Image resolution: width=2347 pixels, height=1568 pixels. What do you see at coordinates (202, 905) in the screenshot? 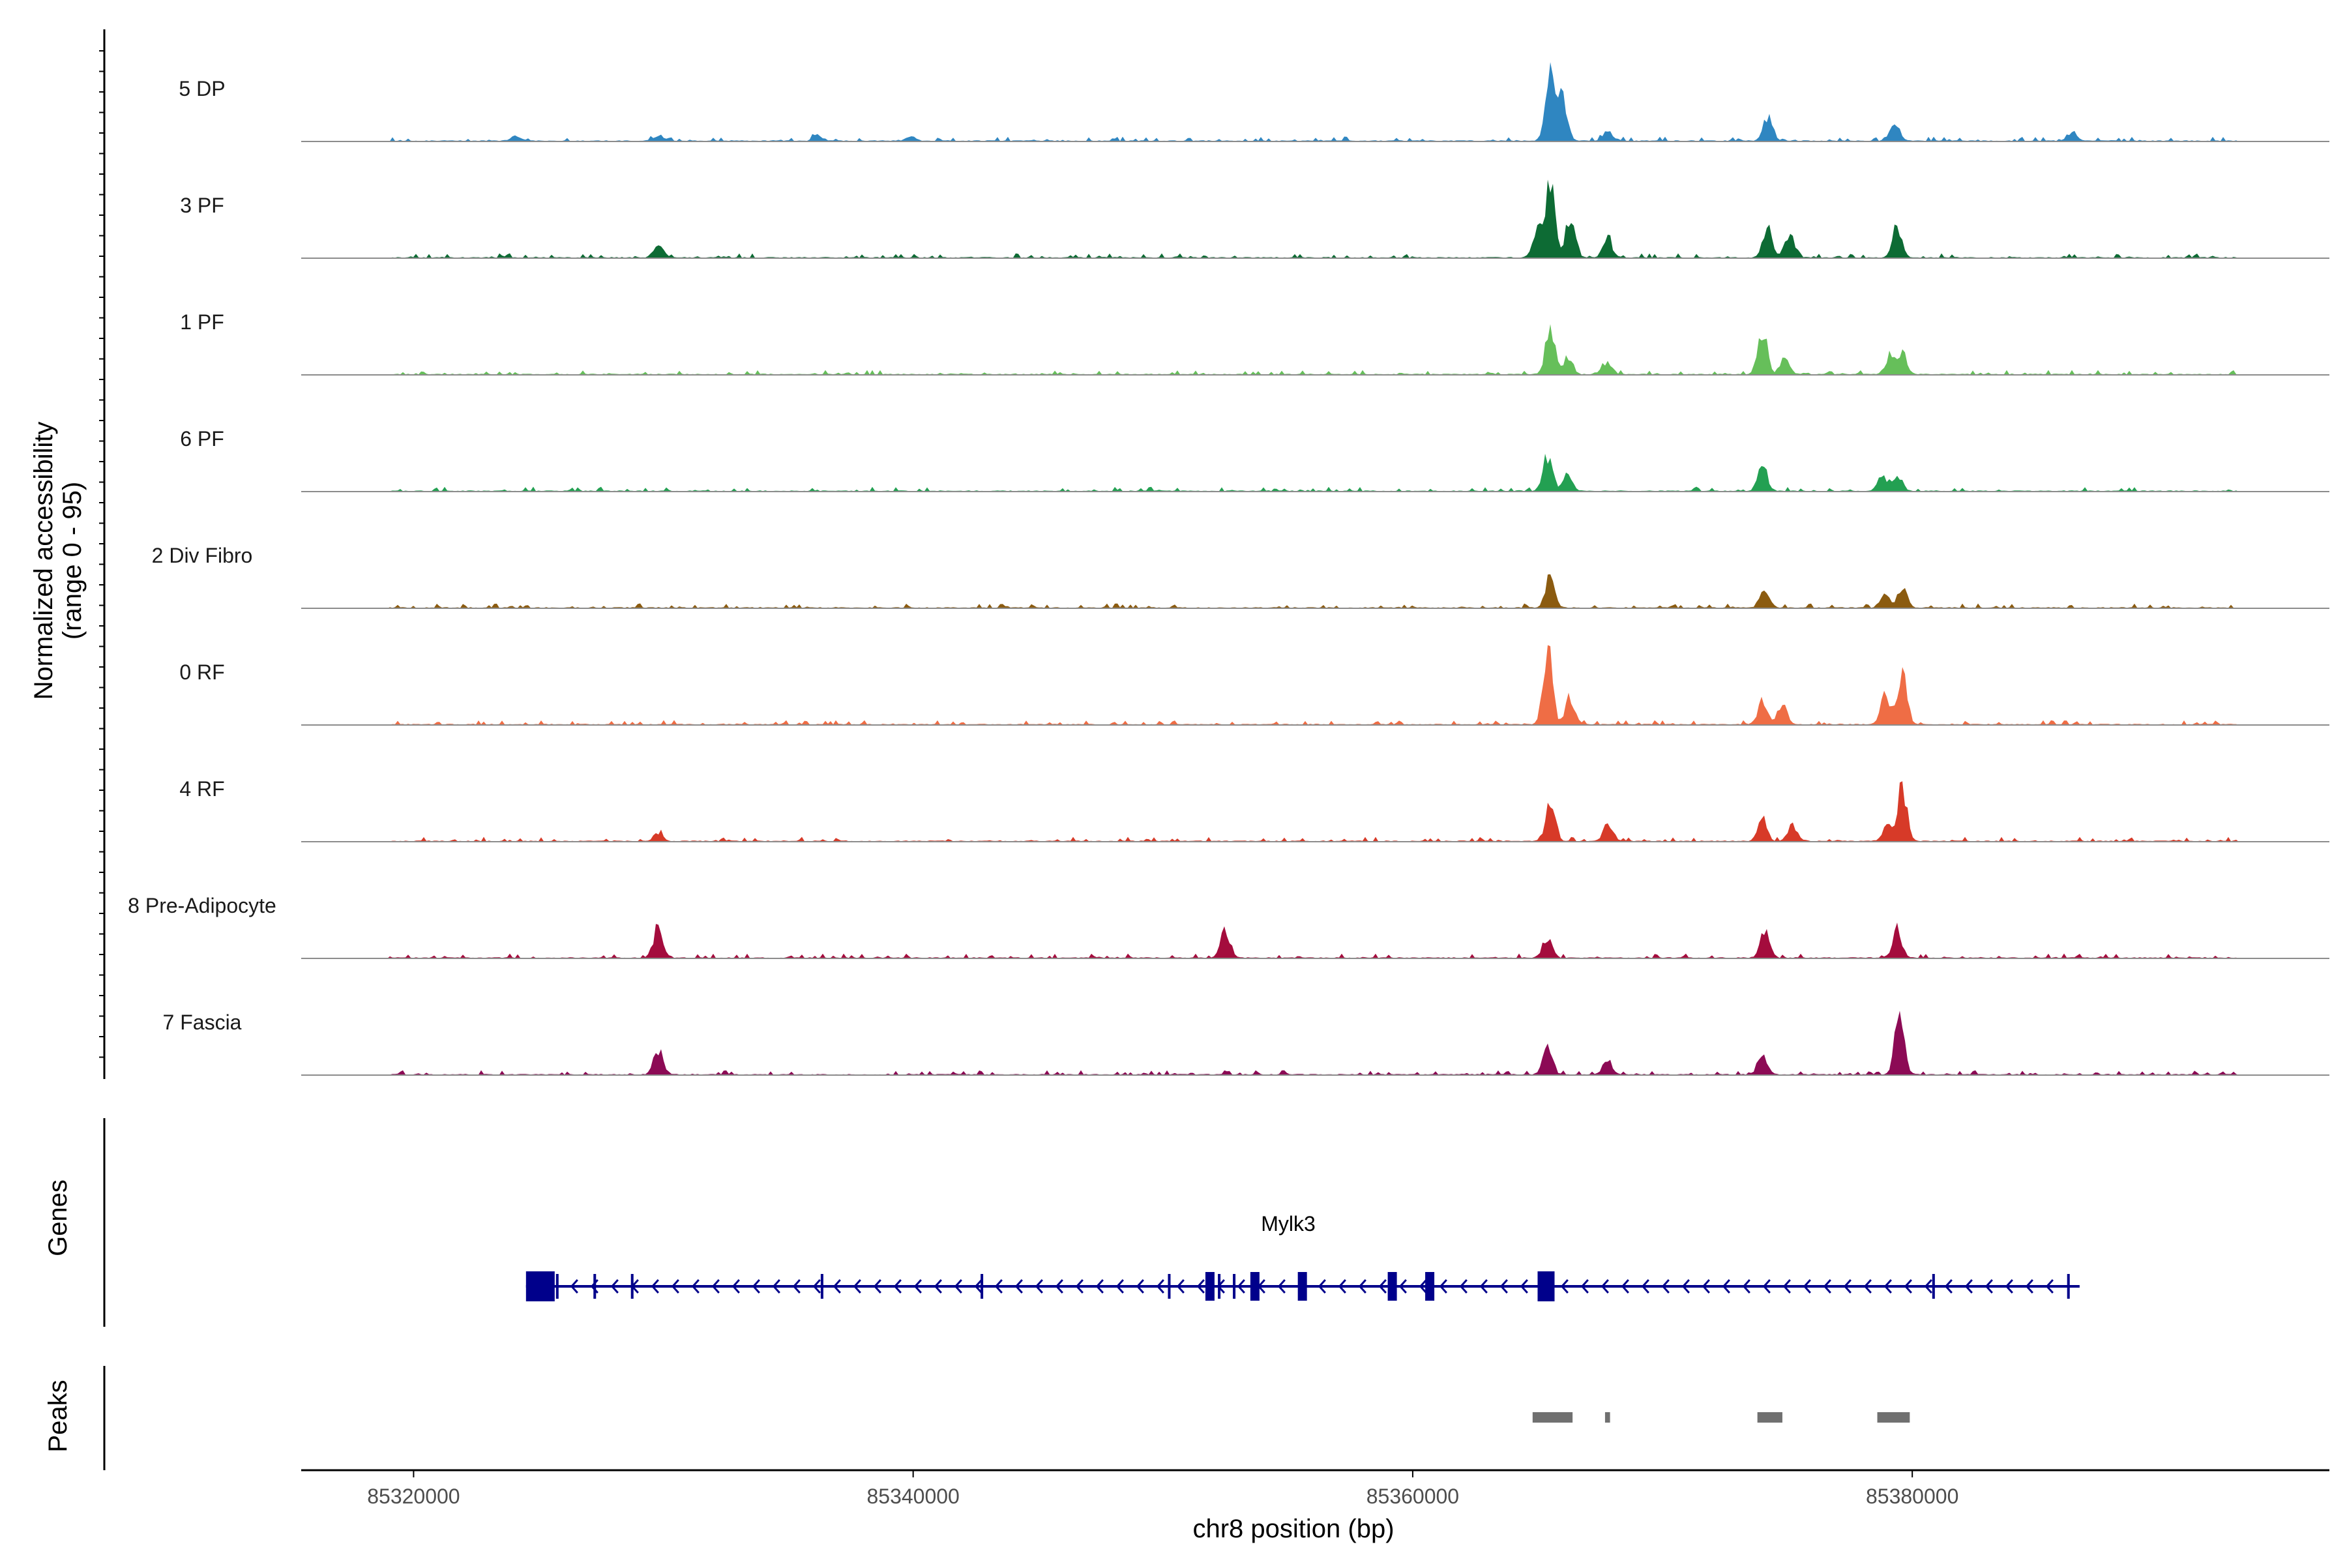
I see `track-label: 8 Pre-Adipocyte` at bounding box center [202, 905].